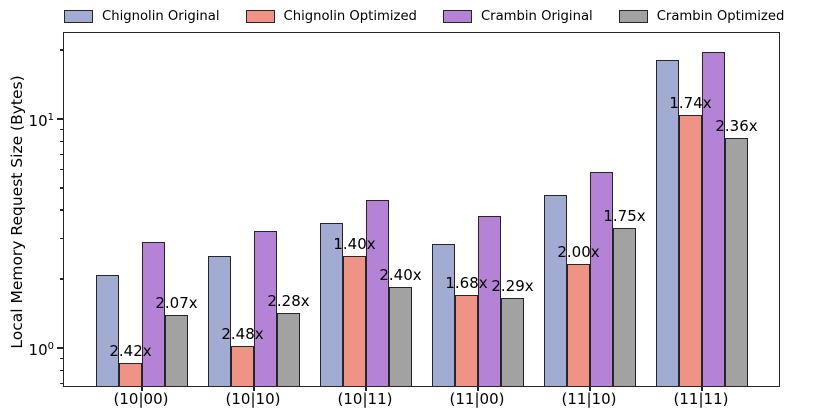  What do you see at coordinates (466, 283) in the screenshot?
I see `ratio-annotation-chignolin-optimized-11-00: 1.68x` at bounding box center [466, 283].